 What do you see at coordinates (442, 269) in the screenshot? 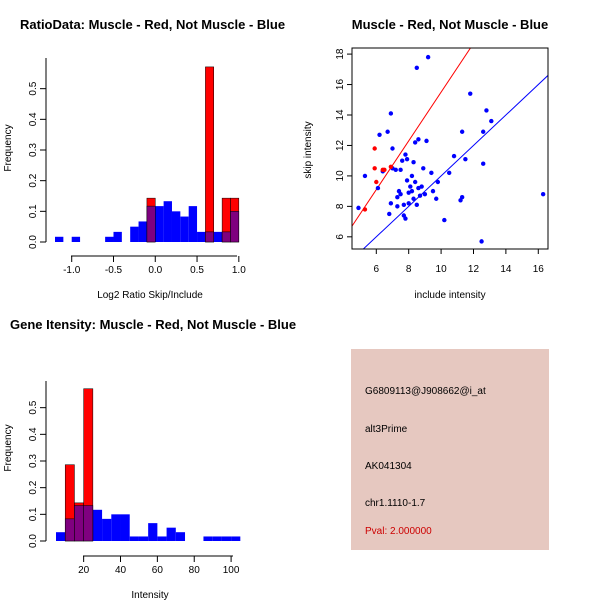
I see `scatter-xtick-label: 10` at bounding box center [442, 269].